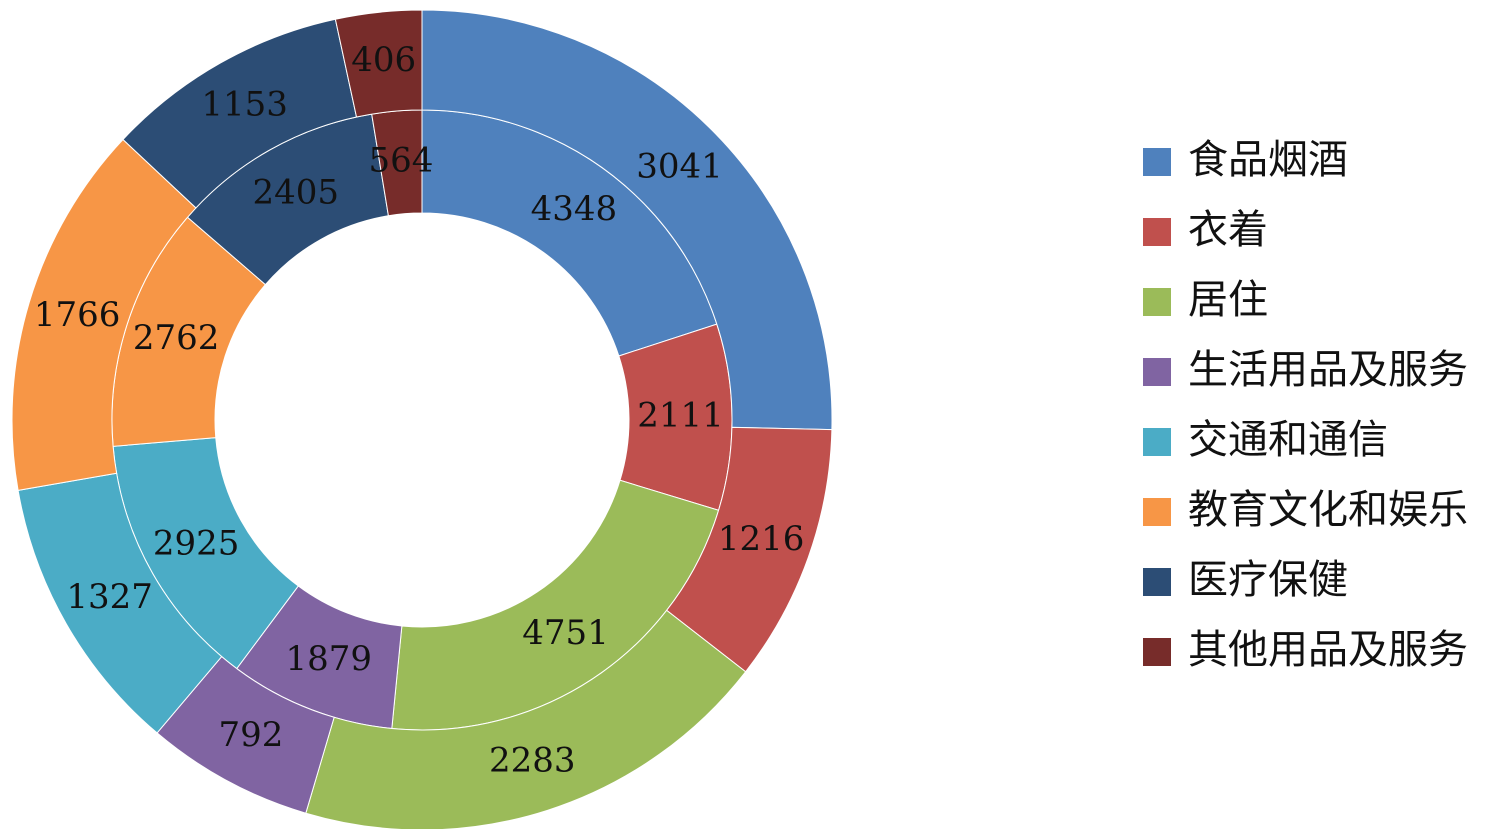 The width and height of the screenshot is (1512, 829). What do you see at coordinates (176, 338) in the screenshot?
I see `data-label: 2762` at bounding box center [176, 338].